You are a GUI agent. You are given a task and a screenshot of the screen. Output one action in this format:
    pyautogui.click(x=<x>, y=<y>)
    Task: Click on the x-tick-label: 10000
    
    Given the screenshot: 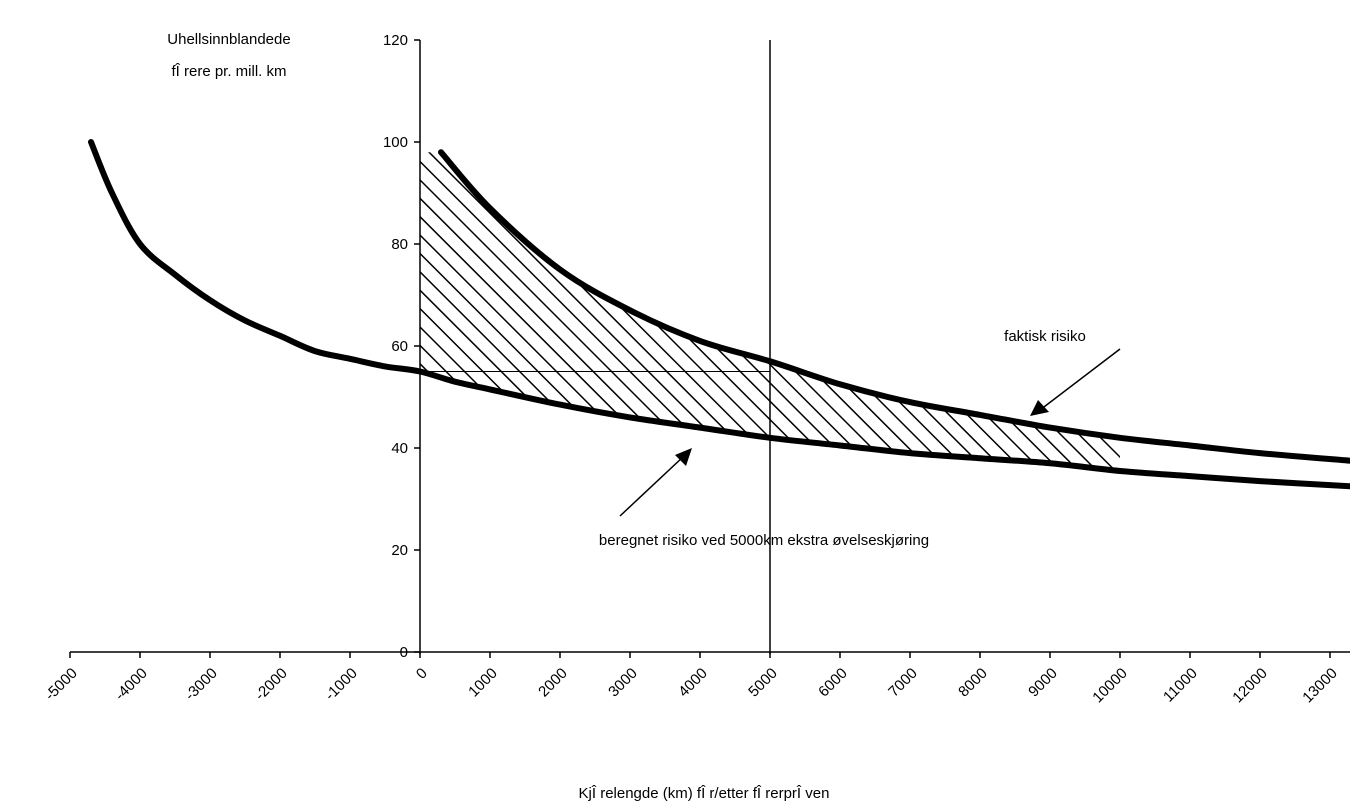 What is the action you would take?
    pyautogui.click(x=1110, y=686)
    